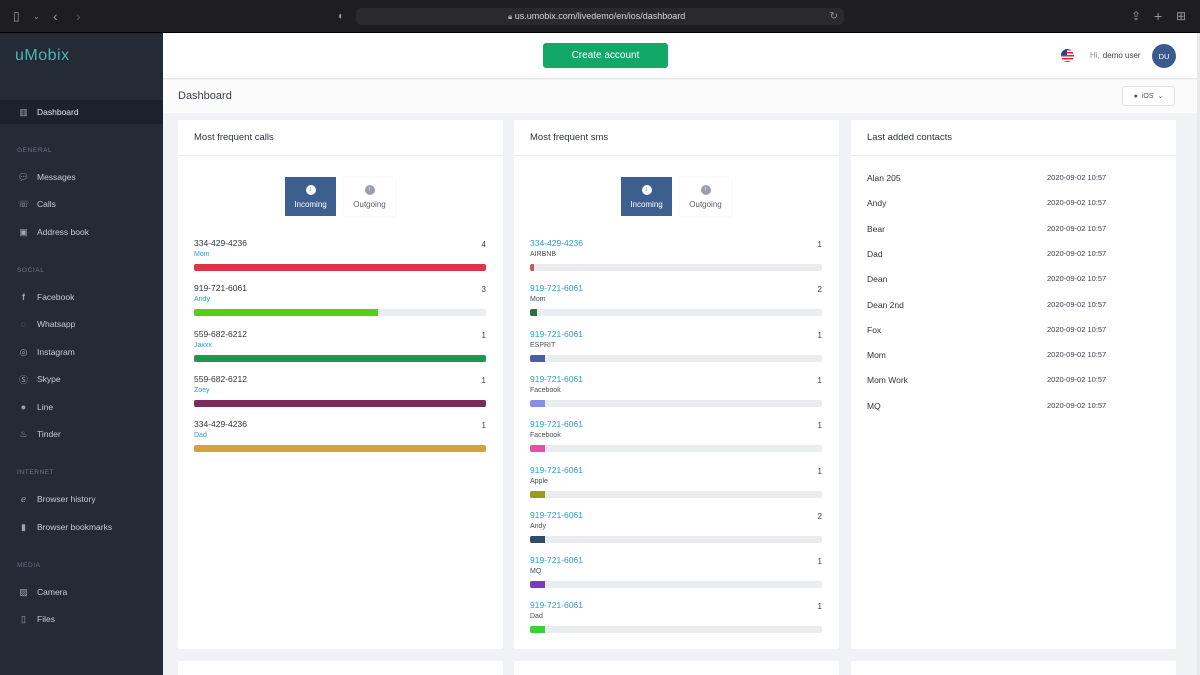  I want to click on sidebar-item-address-book: ▣ Address book, so click(81, 232).